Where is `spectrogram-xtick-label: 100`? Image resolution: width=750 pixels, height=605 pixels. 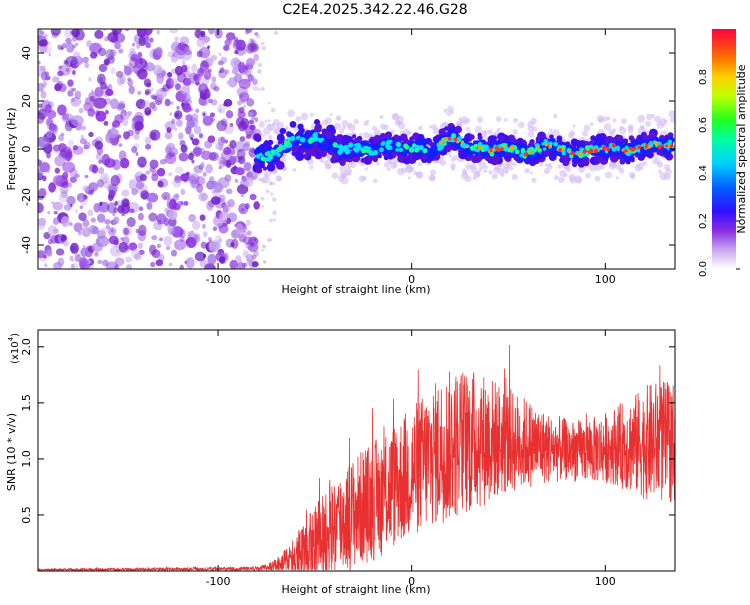
spectrogram-xtick-label: 100 is located at coordinates (605, 279).